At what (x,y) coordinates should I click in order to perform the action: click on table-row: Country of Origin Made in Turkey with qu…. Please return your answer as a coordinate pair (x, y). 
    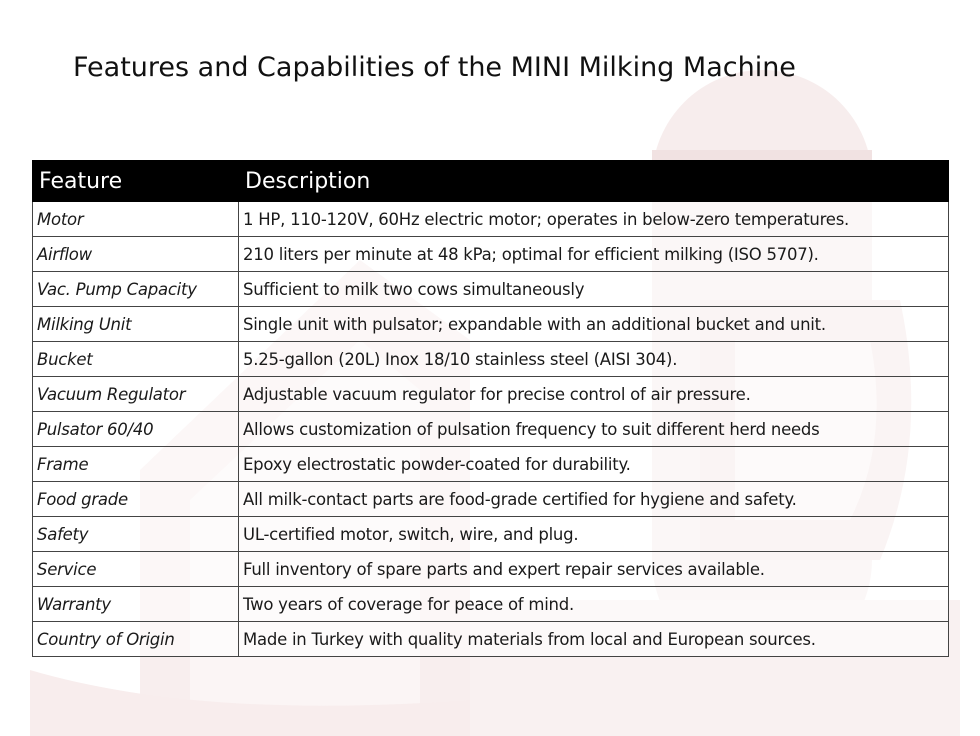
    Looking at the image, I should click on (490, 639).